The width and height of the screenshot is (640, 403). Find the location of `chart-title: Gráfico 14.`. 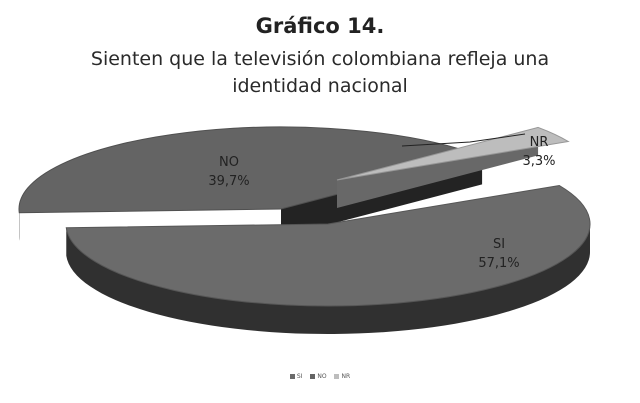

chart-title: Gráfico 14. is located at coordinates (320, 26).